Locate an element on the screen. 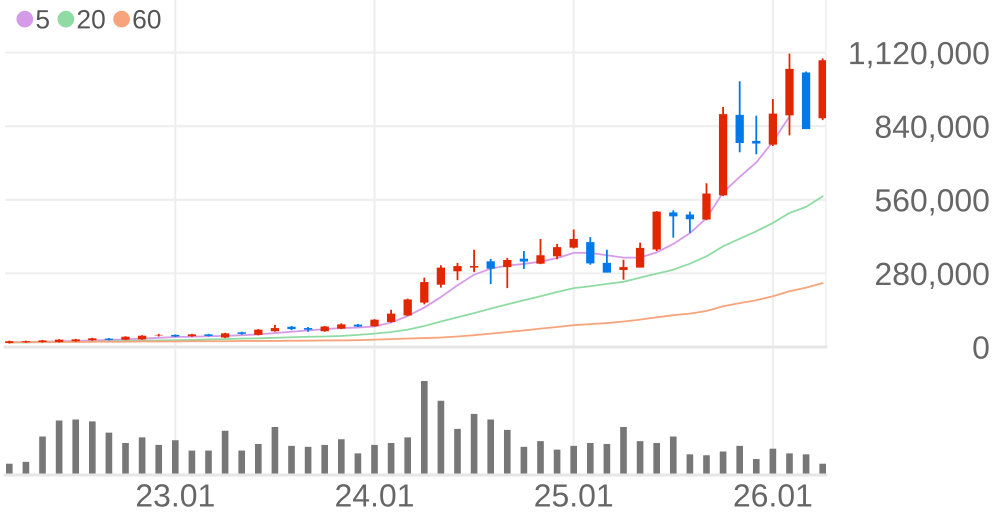 Image resolution: width=996 pixels, height=519 pixels. legend-label: 5 is located at coordinates (42, 19).